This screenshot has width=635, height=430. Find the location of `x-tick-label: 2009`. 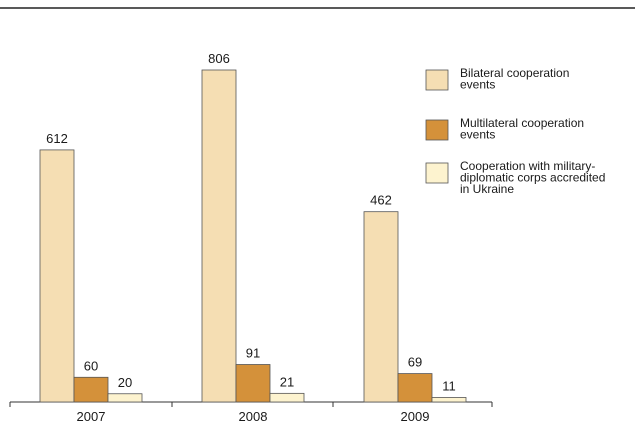

x-tick-label: 2009 is located at coordinates (415, 416).